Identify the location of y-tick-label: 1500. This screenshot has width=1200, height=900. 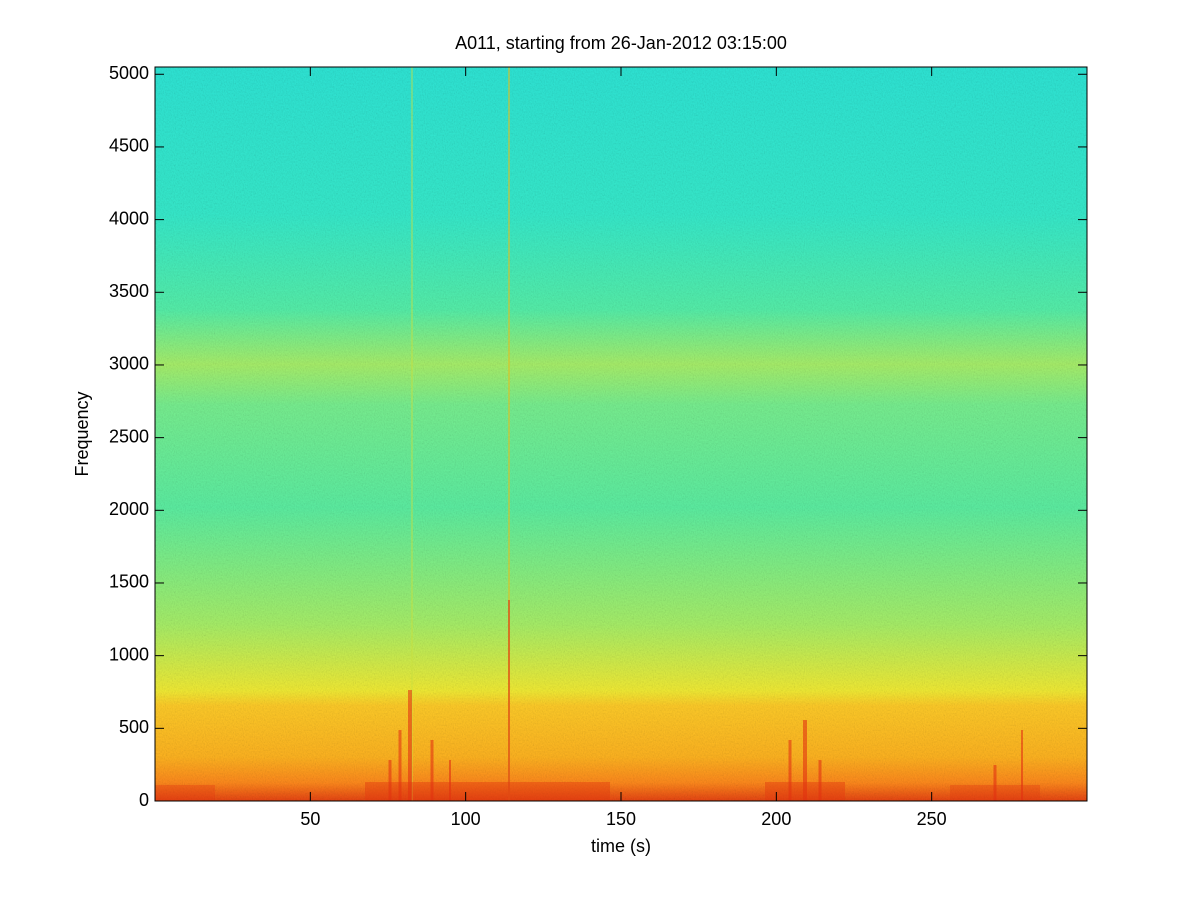
(129, 582).